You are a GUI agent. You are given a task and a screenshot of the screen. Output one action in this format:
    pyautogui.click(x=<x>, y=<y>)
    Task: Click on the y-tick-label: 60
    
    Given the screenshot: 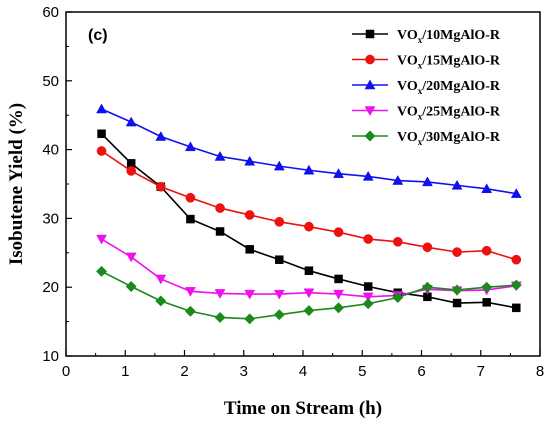 What is the action you would take?
    pyautogui.click(x=50, y=12)
    